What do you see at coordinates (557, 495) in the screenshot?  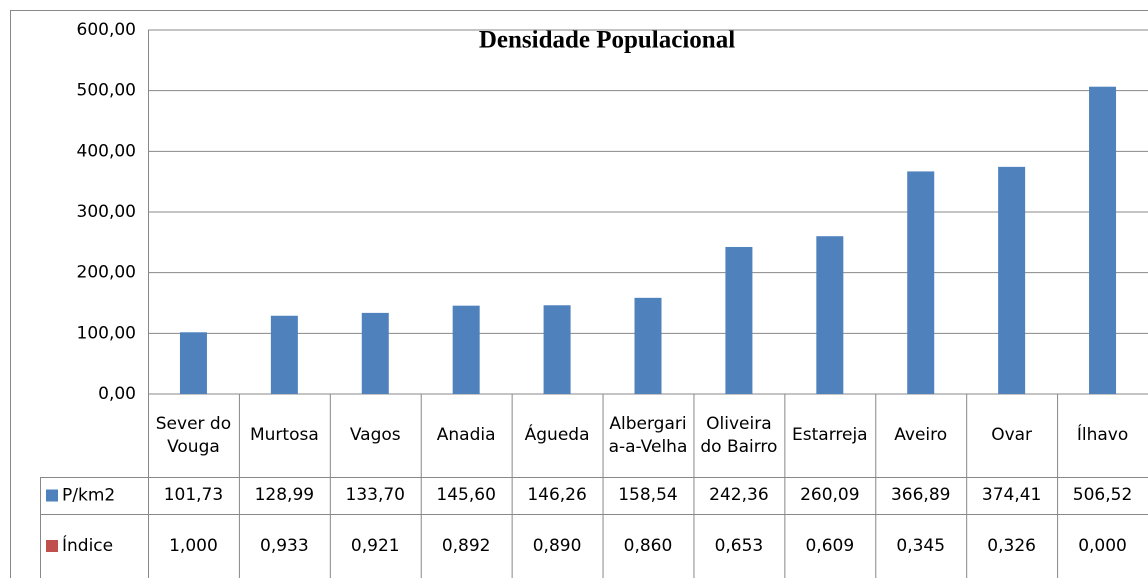 I see `table-value: 146,26` at bounding box center [557, 495].